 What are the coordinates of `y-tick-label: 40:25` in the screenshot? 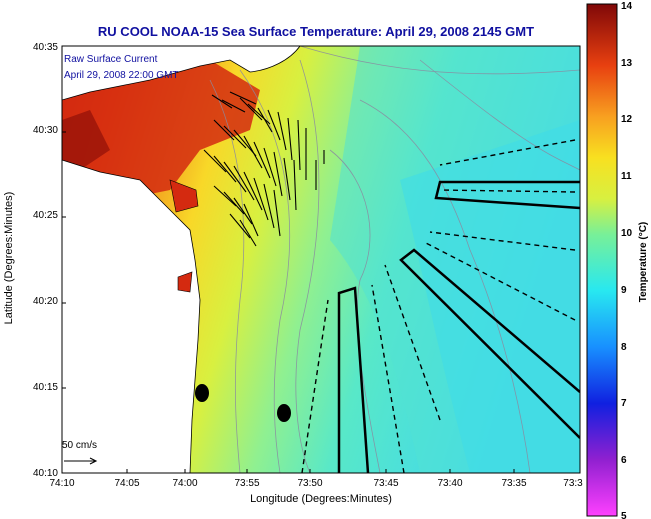 It's located at (45, 215).